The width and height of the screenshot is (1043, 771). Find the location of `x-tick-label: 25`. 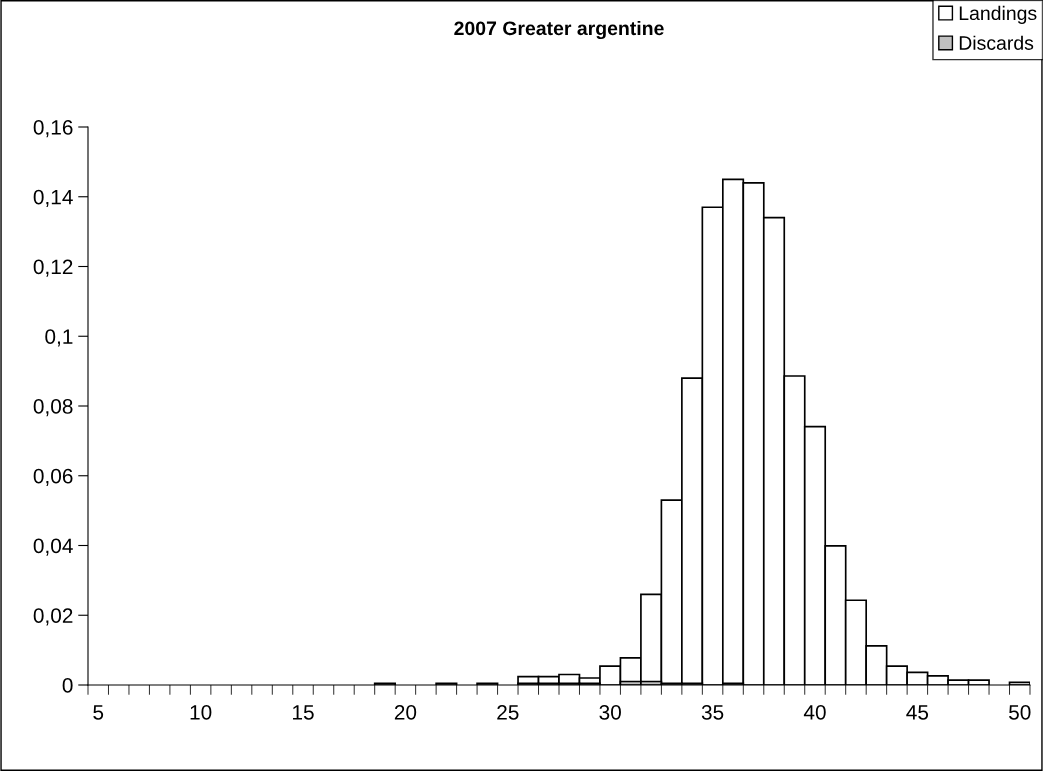

x-tick-label: 25 is located at coordinates (508, 712).